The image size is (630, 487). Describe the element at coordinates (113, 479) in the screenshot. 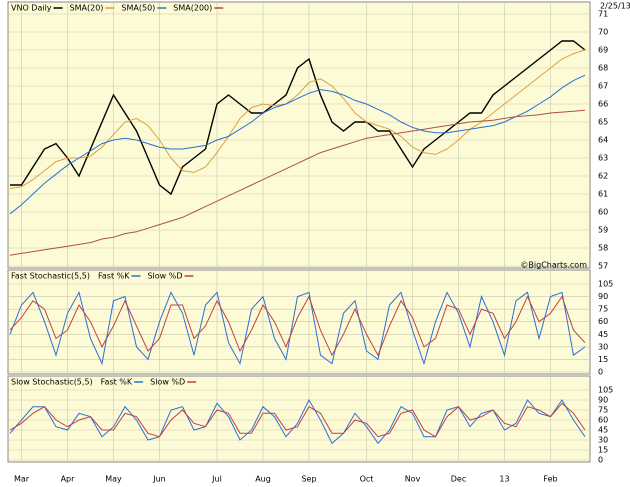

I see `x-tick-label: May` at that location.